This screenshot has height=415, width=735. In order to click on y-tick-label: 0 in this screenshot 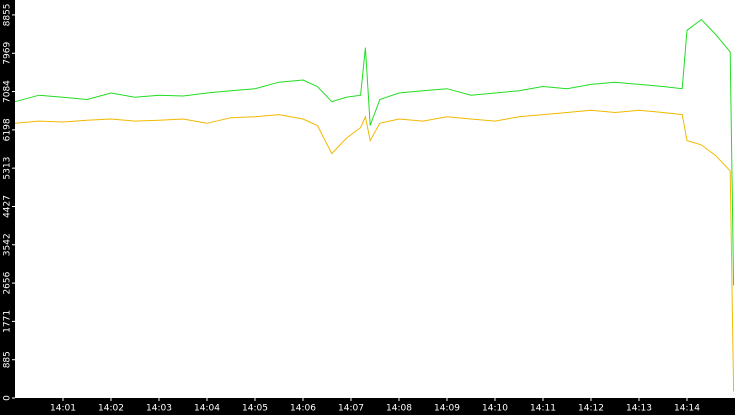, I will do `click(8, 398)`.